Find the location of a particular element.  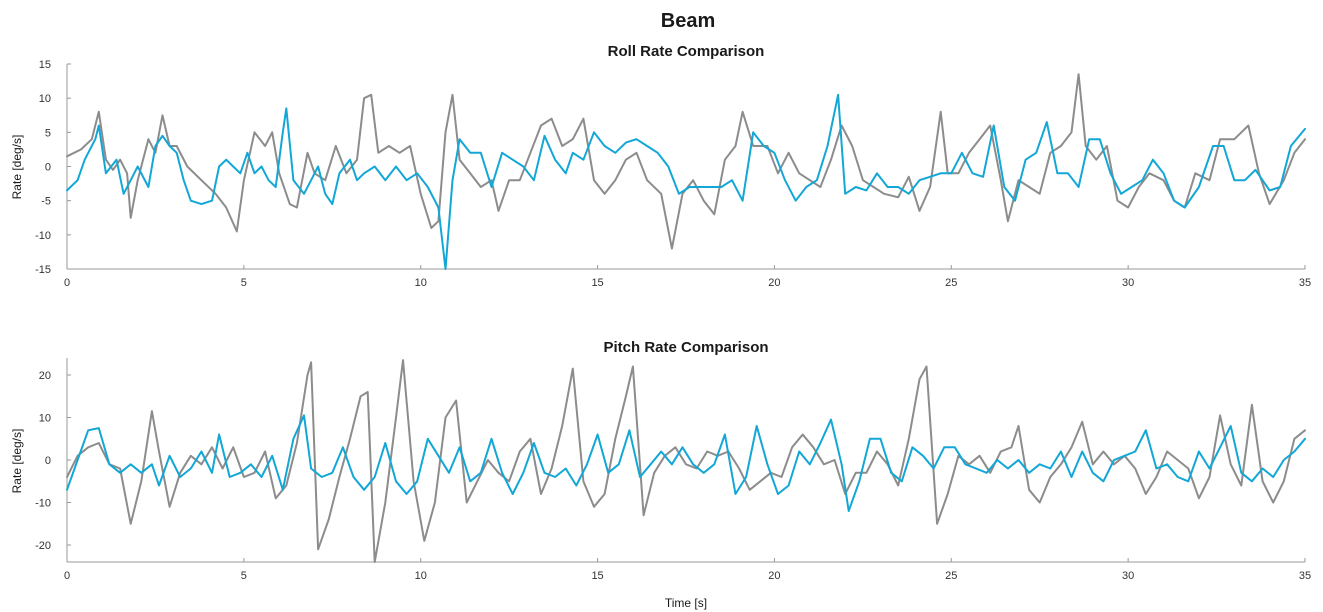

roll-x-tick-label: 20 is located at coordinates (774, 283).